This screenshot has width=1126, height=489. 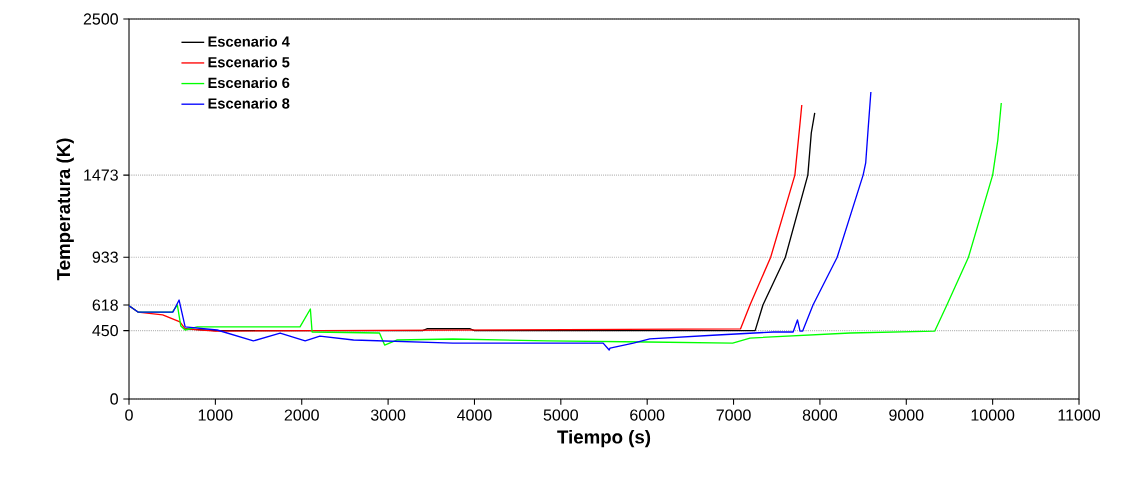 What do you see at coordinates (100, 19) in the screenshot?
I see `y-tick-label: 2500` at bounding box center [100, 19].